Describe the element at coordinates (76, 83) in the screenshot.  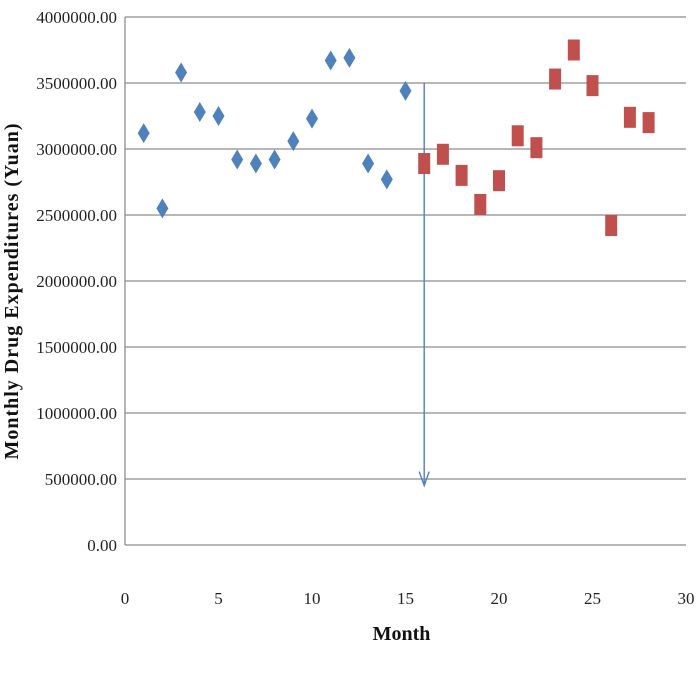
I see `y-tick-label: 3500000.00` at that location.